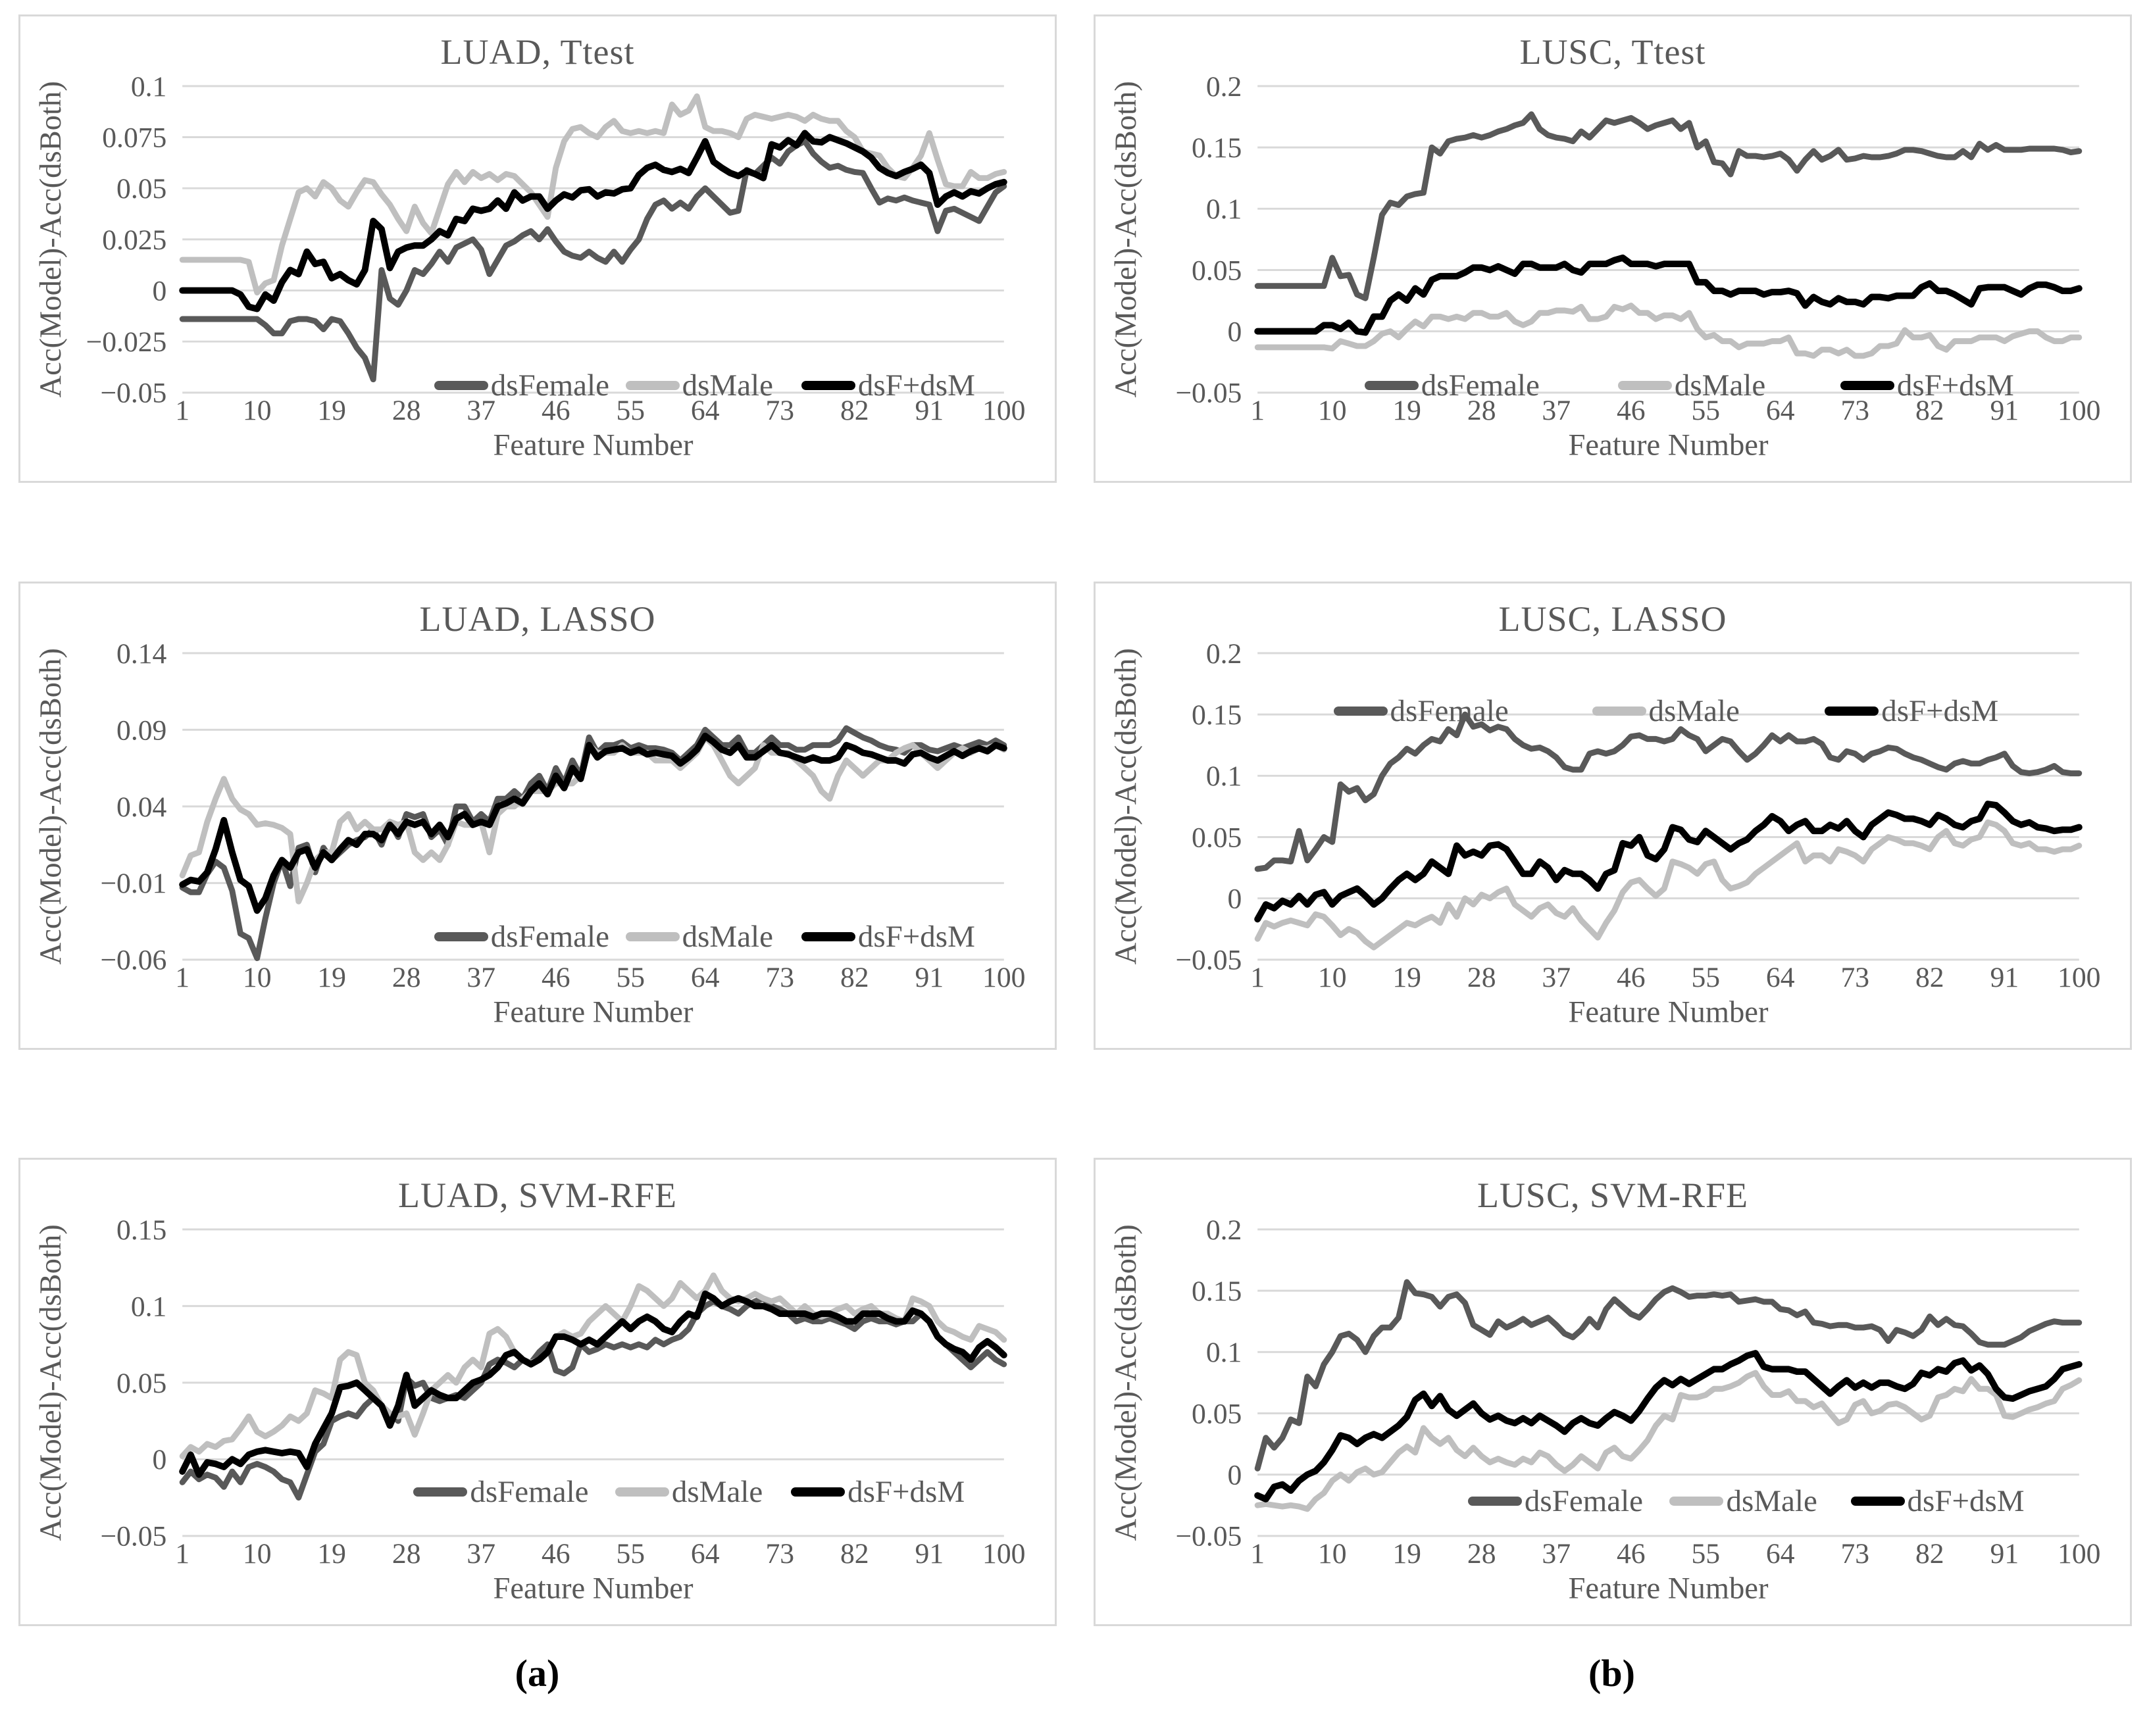 The width and height of the screenshot is (2149, 1736). What do you see at coordinates (1611, 1674) in the screenshot?
I see `subfigure-label-b: (b)` at bounding box center [1611, 1674].